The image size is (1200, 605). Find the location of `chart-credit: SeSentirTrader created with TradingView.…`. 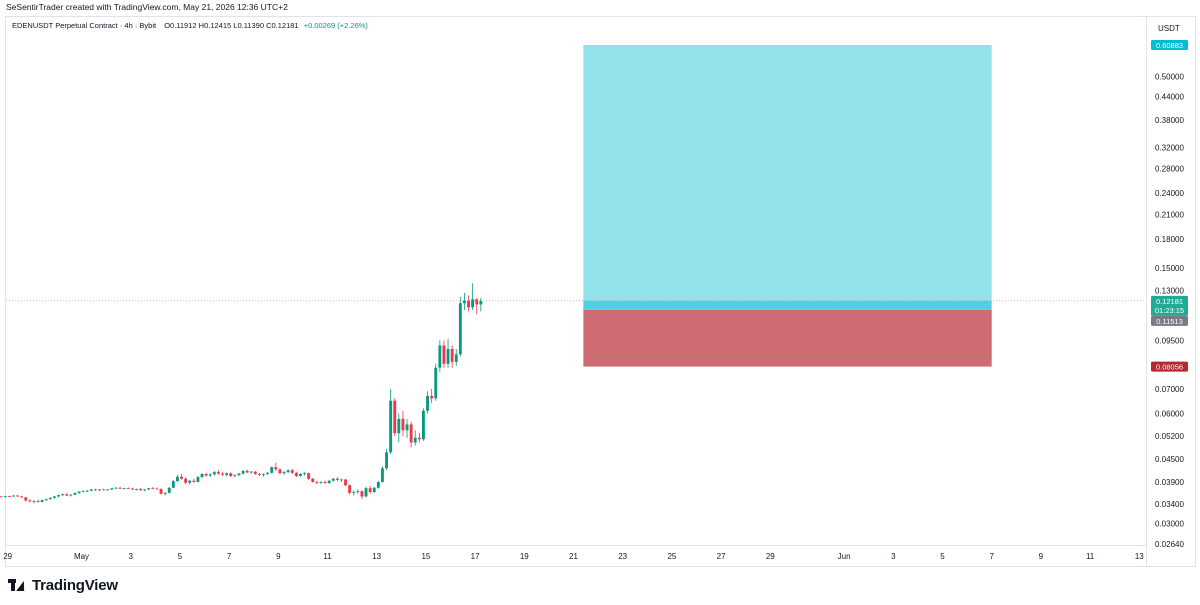

chart-credit: SeSentirTrader created with TradingView.… is located at coordinates (147, 7).